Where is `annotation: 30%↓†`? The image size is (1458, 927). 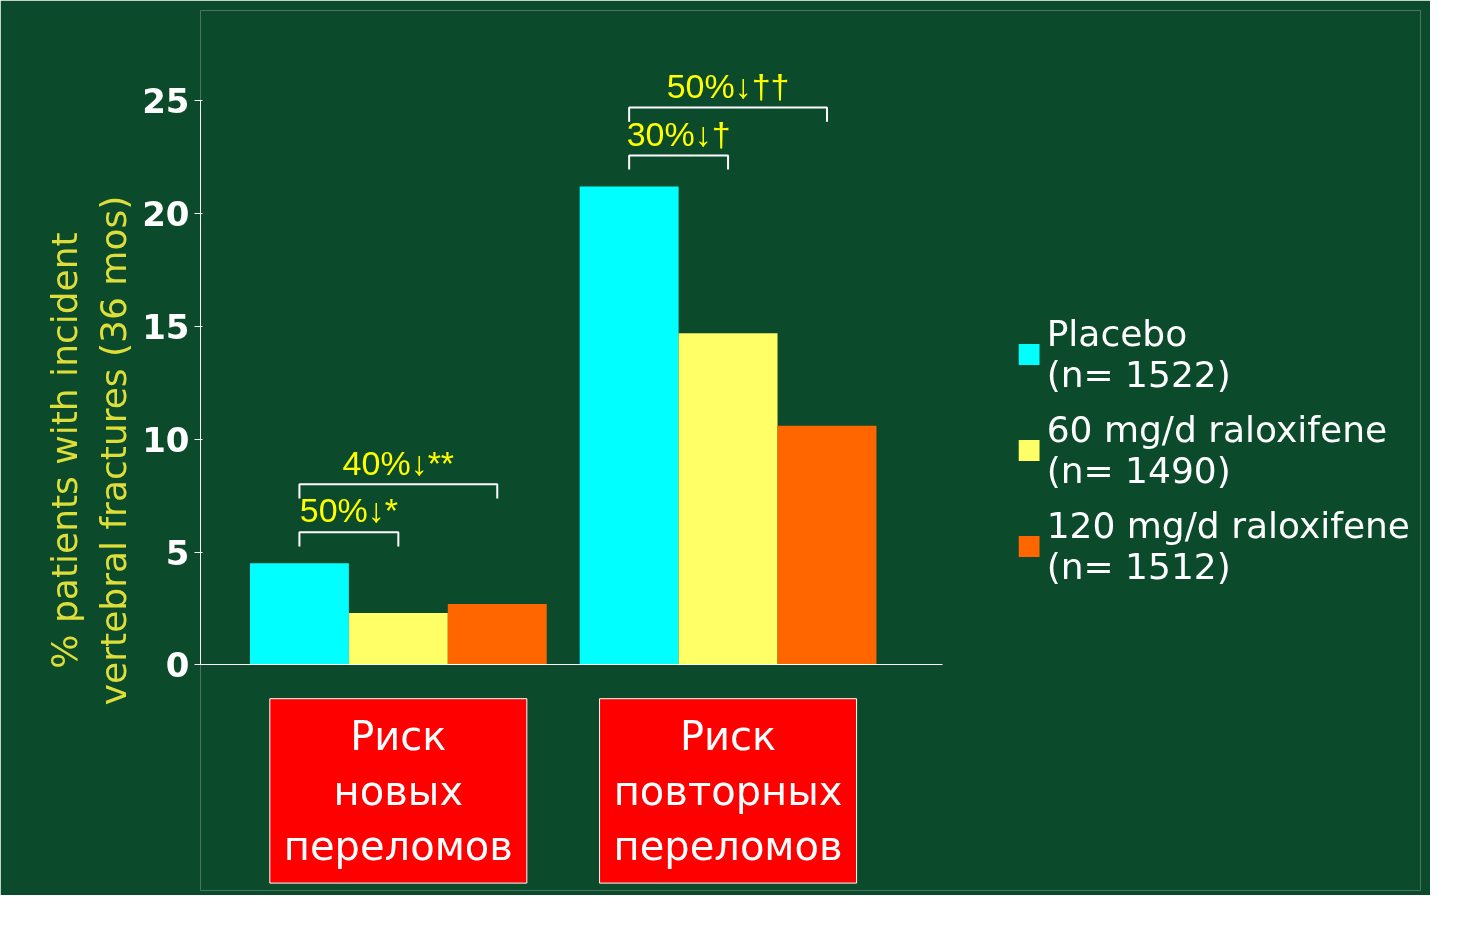 annotation: 30%↓† is located at coordinates (678, 133).